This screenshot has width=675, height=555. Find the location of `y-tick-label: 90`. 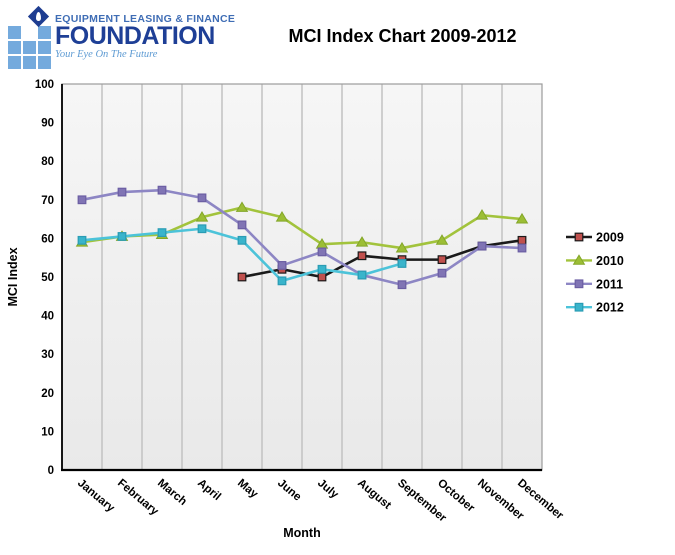

y-tick-label: 90 is located at coordinates (47, 124).